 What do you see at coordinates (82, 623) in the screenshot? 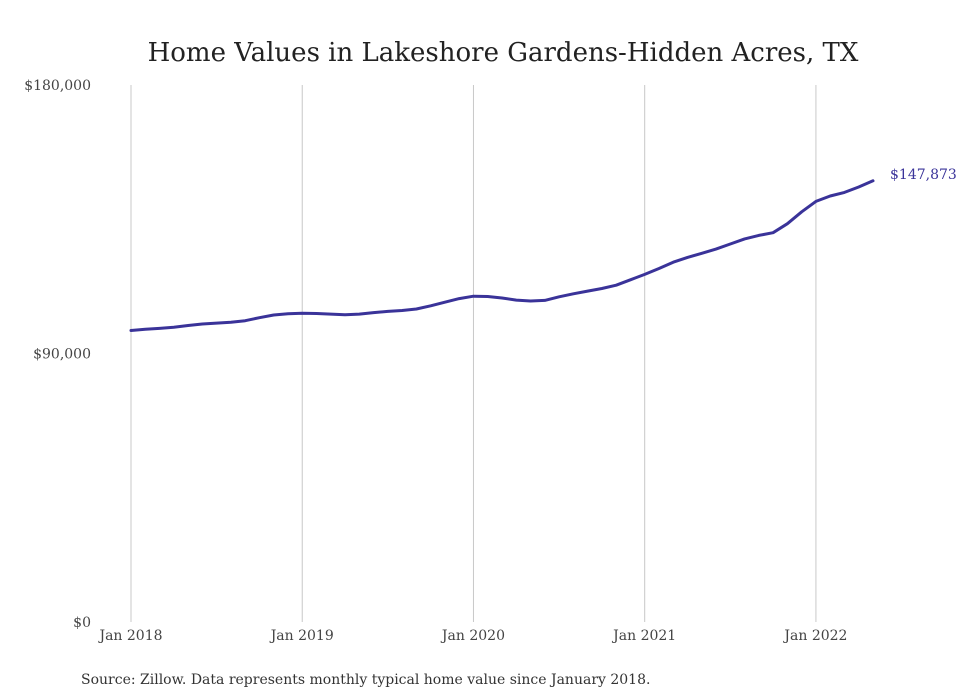
I see `y-tick-label: $0` at bounding box center [82, 623].